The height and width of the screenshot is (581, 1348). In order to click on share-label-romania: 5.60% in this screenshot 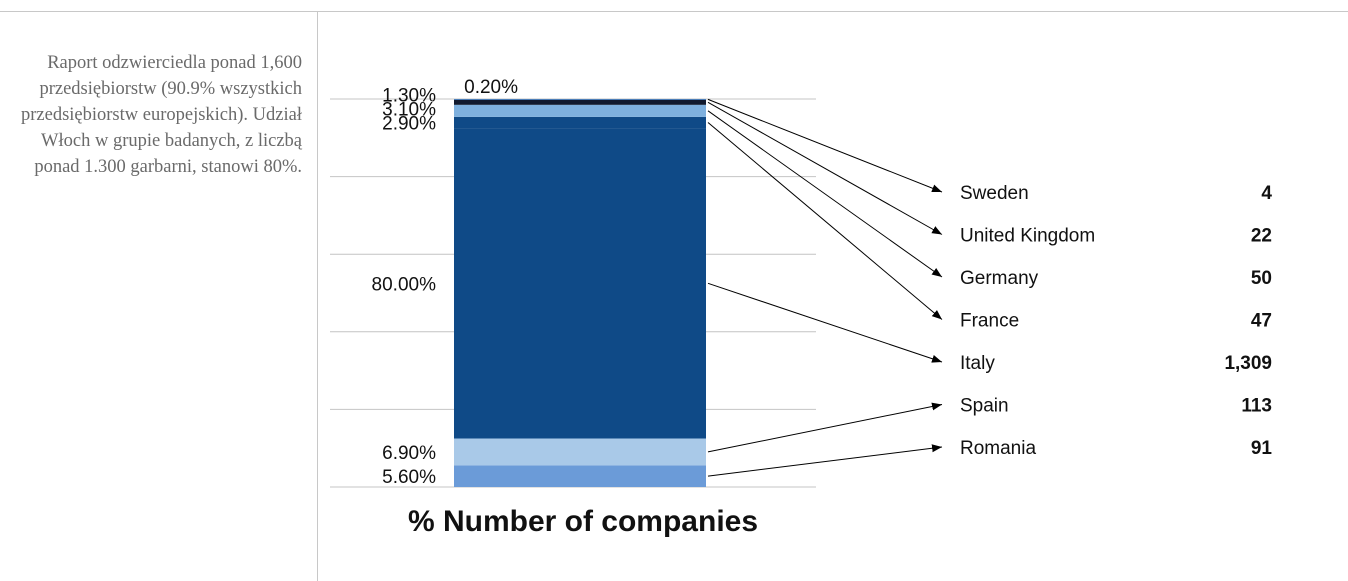, I will do `click(409, 477)`.